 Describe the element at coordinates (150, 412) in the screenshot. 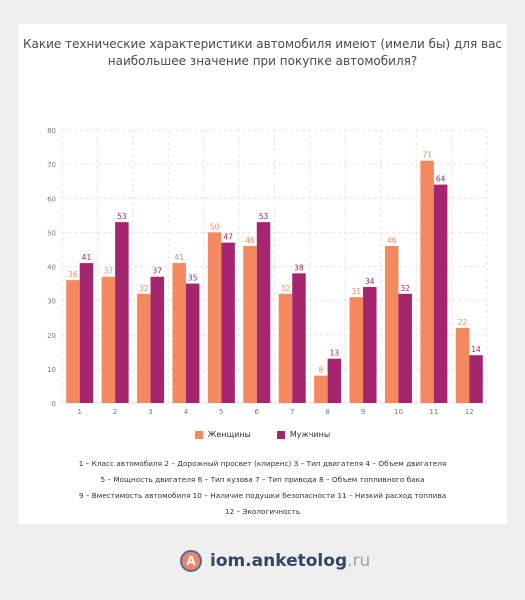

I see `x-tick-label: 3` at that location.